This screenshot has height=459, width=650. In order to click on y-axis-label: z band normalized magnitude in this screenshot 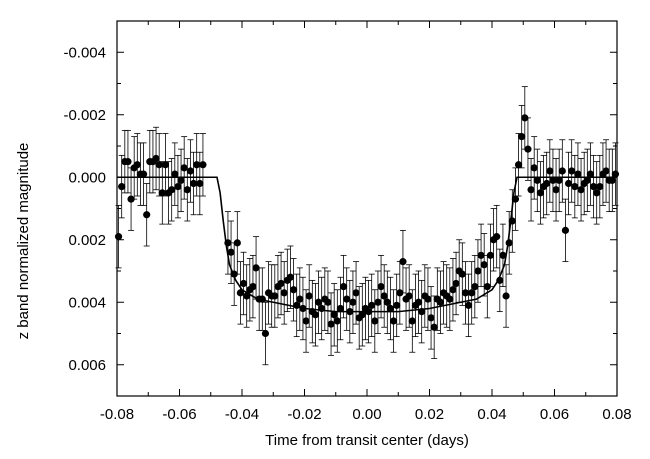, I will do `click(23, 241)`.